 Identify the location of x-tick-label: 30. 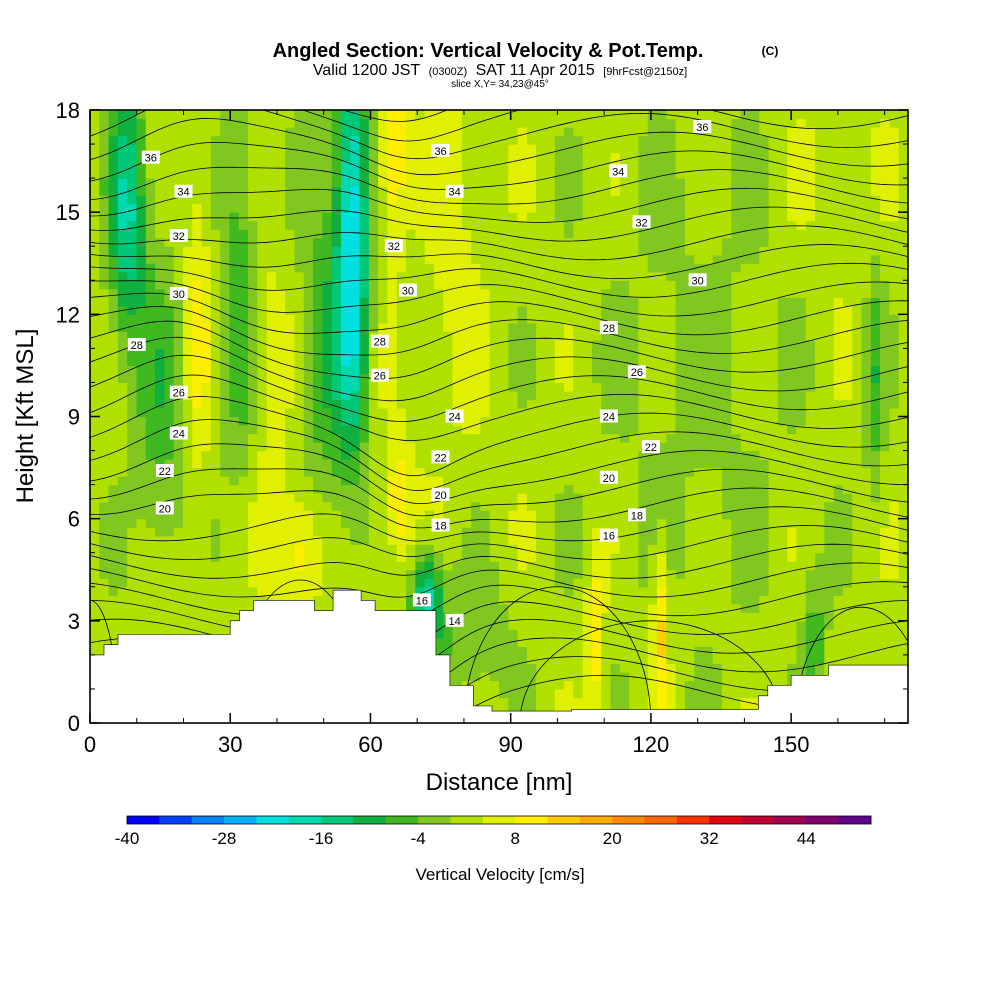
(230, 744).